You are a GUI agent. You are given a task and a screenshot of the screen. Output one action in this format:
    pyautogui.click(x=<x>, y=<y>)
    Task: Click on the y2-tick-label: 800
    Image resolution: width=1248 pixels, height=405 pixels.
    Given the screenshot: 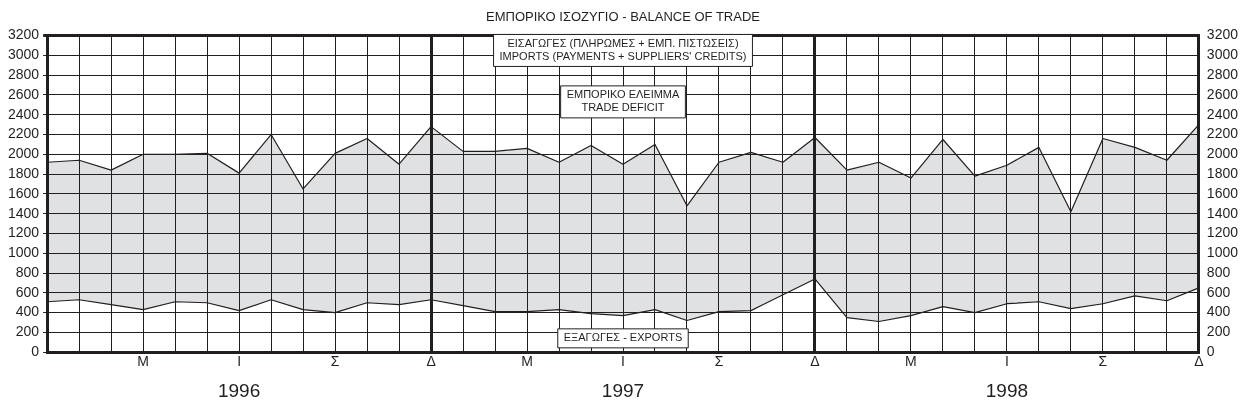 What is the action you would take?
    pyautogui.click(x=1218, y=271)
    